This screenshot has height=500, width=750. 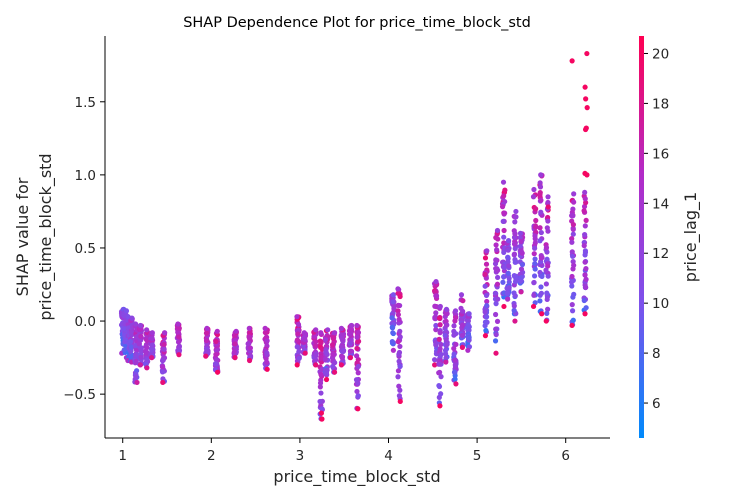 I want to click on colorbar-tick-label: 6, so click(x=656, y=404).